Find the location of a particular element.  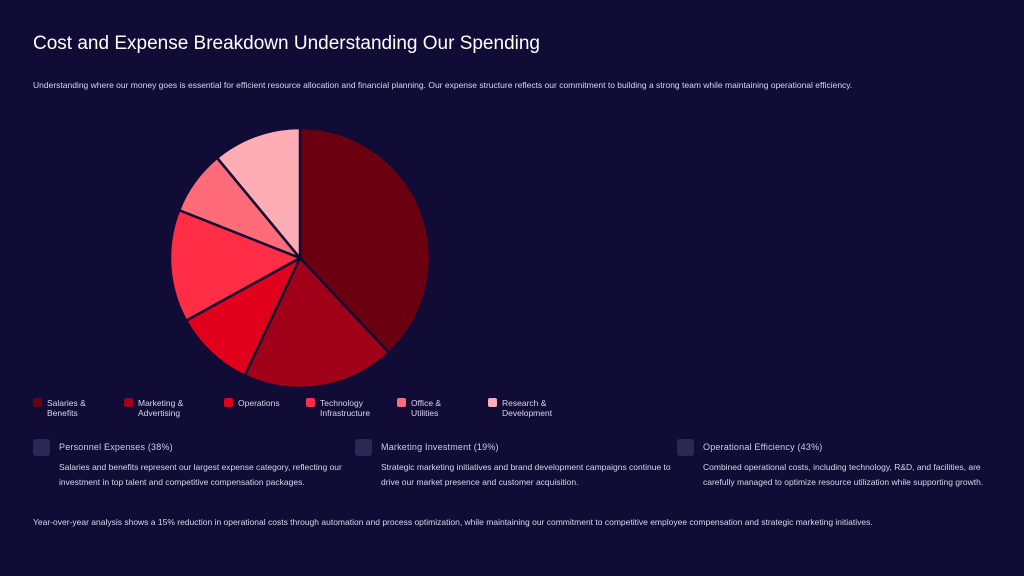

legend-item: Office & Utilities is located at coordinates (442, 408).